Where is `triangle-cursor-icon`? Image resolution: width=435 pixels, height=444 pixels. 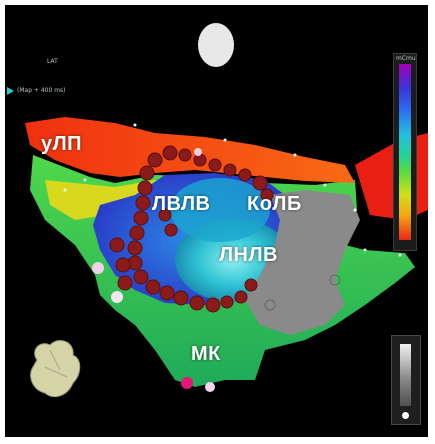 triangle-cursor-icon is located at coordinates (10, 91).